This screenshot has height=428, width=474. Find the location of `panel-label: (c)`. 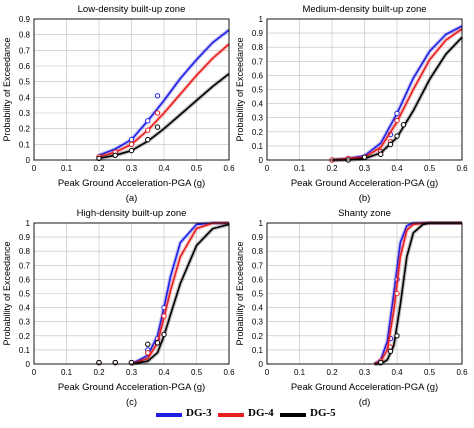

panel-label: (c) is located at coordinates (131, 402).